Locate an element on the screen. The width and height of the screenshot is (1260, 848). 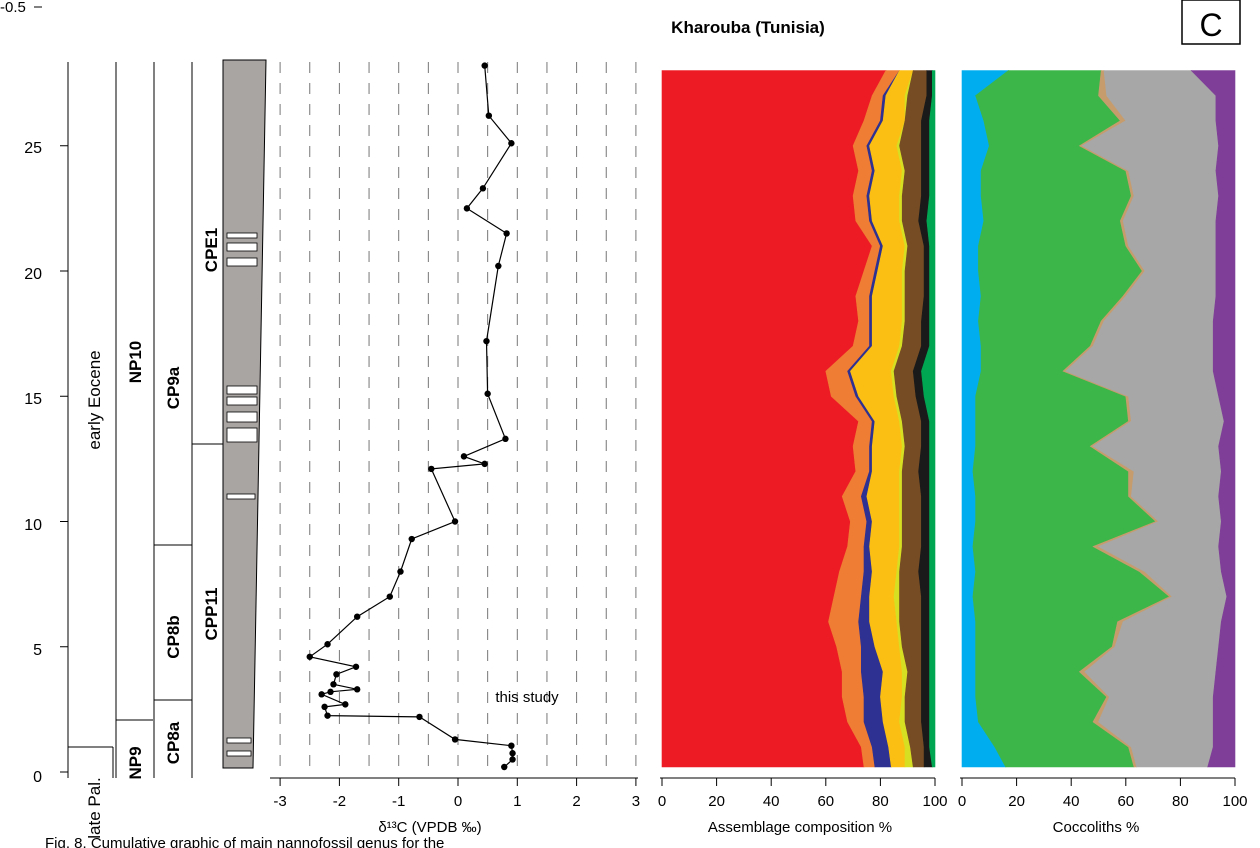
stage-column: early Eocene late Pal. is located at coordinates (91, 594).